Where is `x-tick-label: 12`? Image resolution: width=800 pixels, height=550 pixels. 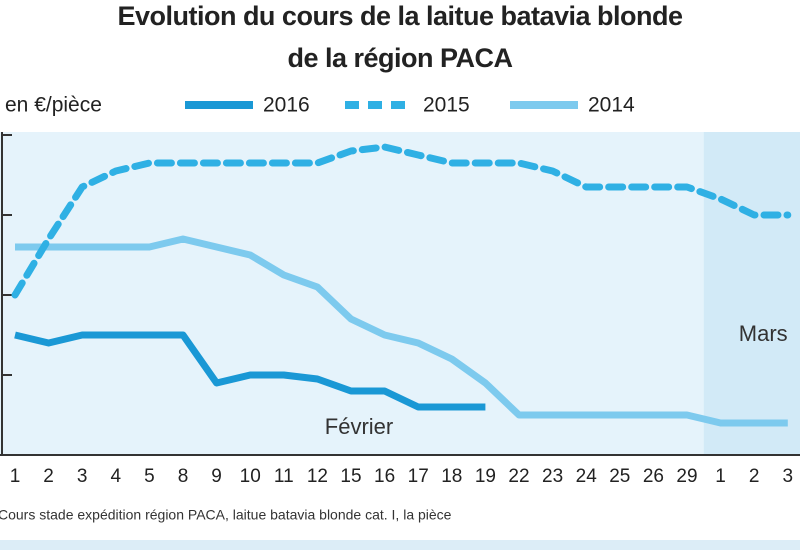 x-tick-label: 12 is located at coordinates (317, 476).